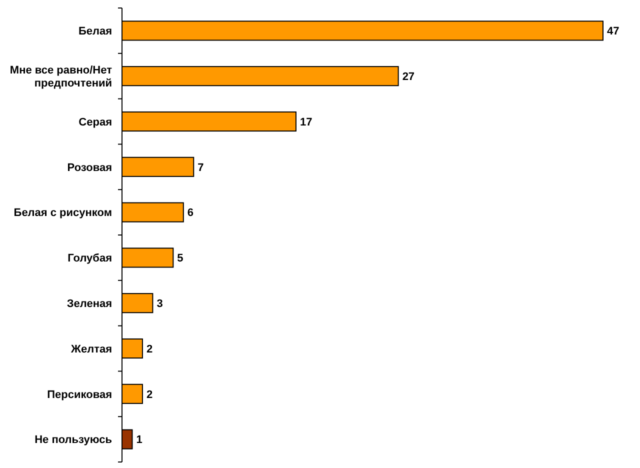  Describe the element at coordinates (95, 32) in the screenshot. I see `y-tick-label: Белая` at that location.